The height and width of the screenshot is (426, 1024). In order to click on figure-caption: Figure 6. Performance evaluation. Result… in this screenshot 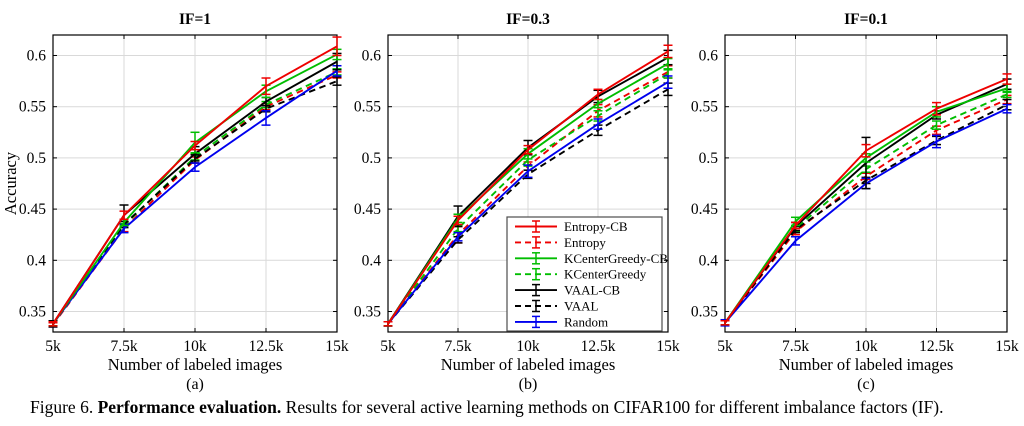, I will do `click(517, 407)`.